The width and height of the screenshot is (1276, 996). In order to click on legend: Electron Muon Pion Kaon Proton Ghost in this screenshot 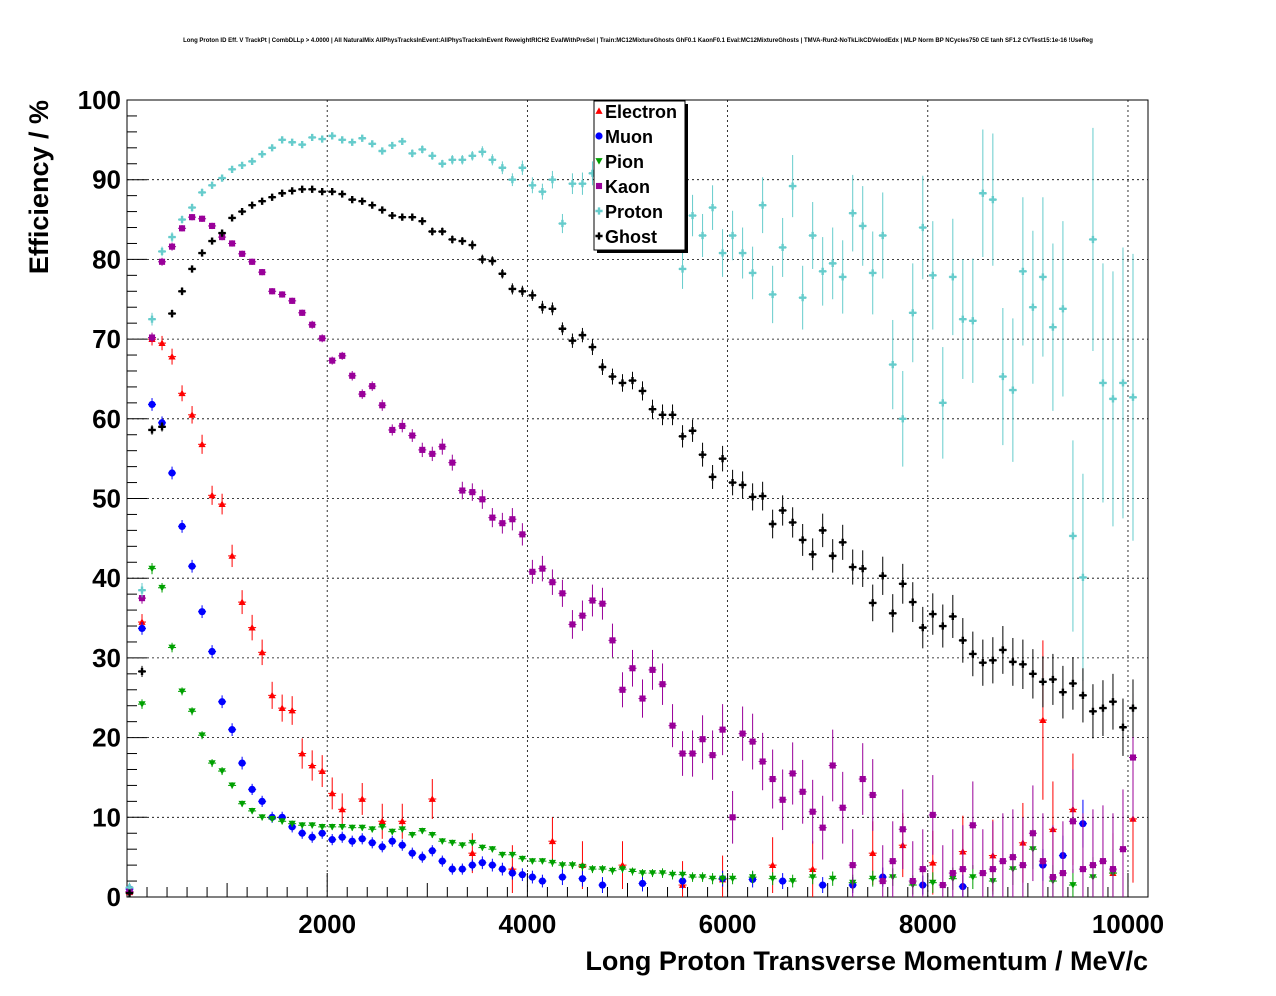, I will do `click(640, 176)`.